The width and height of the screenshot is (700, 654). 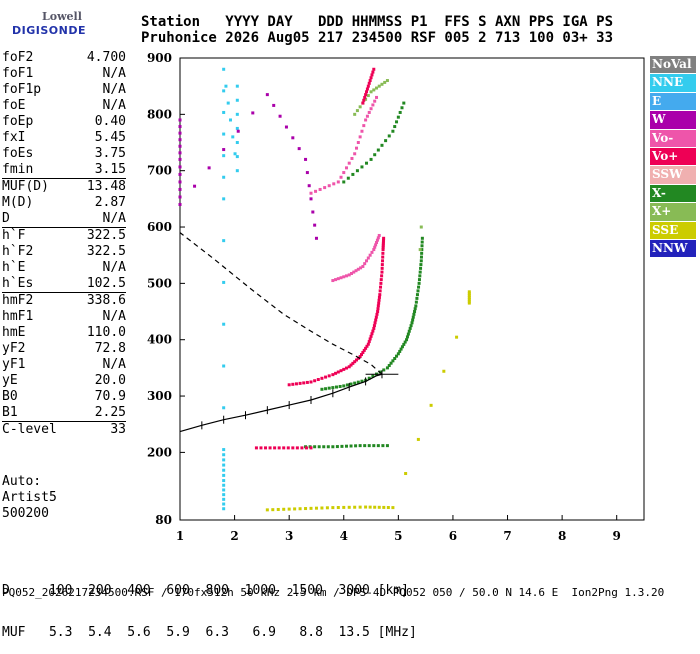 What do you see at coordinates (281, 403) in the screenshot?
I see `profile-curve` at bounding box center [281, 403].